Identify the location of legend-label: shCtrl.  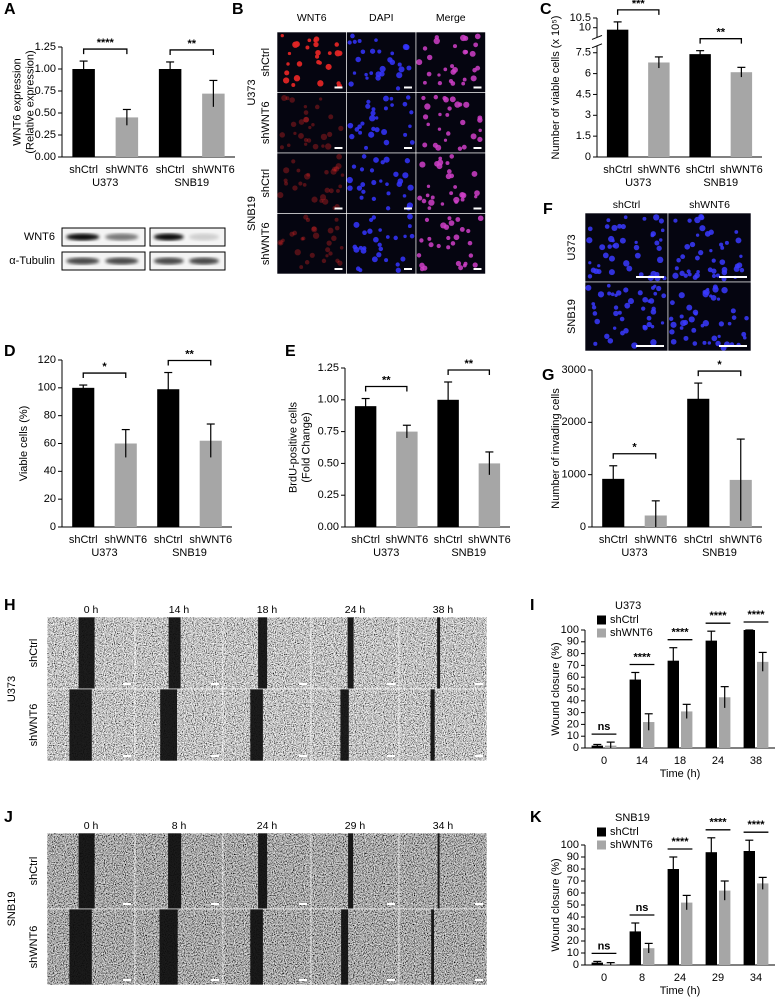
(624, 832).